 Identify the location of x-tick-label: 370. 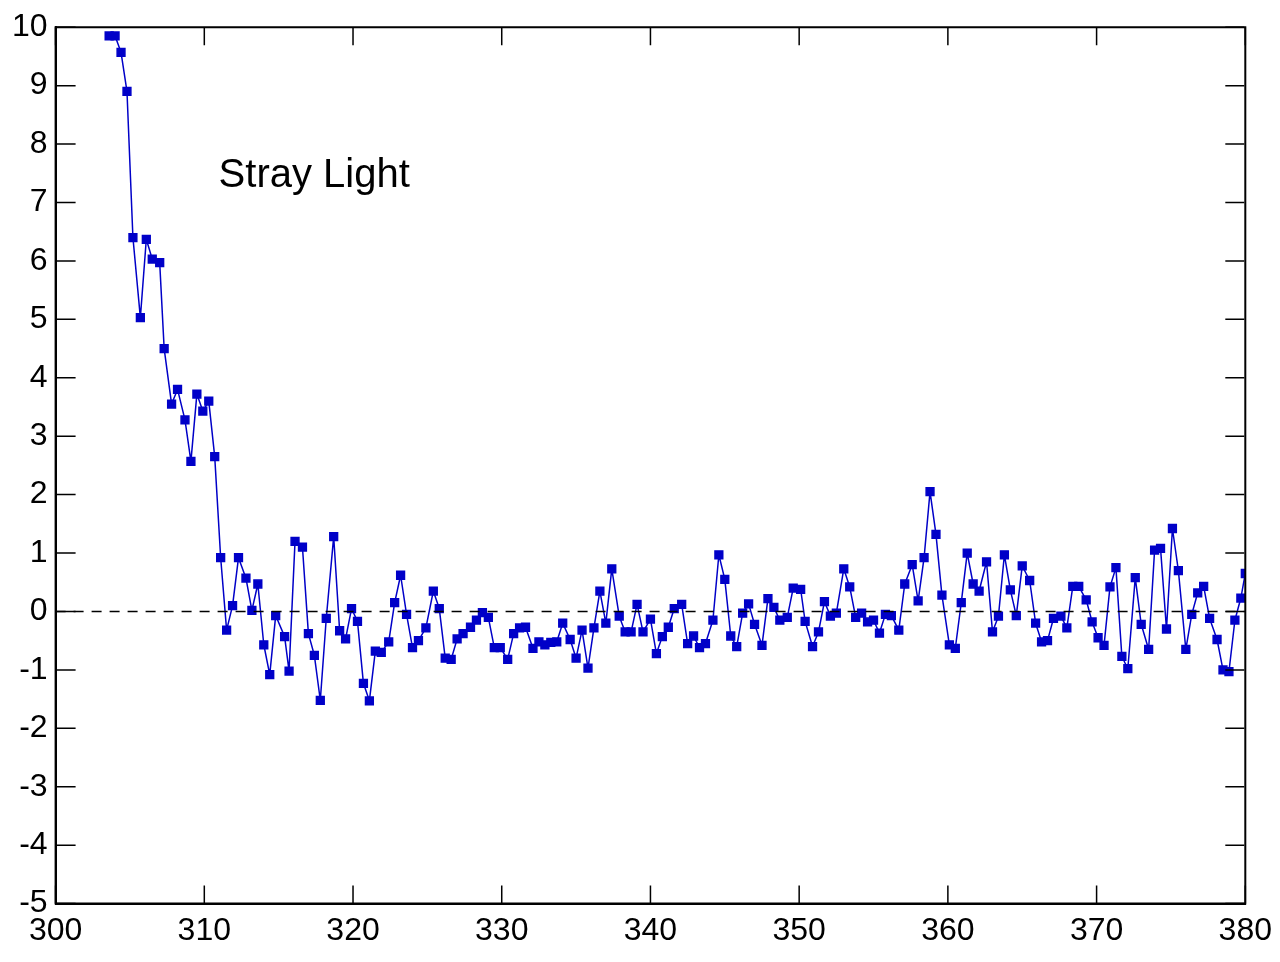
(1096, 928).